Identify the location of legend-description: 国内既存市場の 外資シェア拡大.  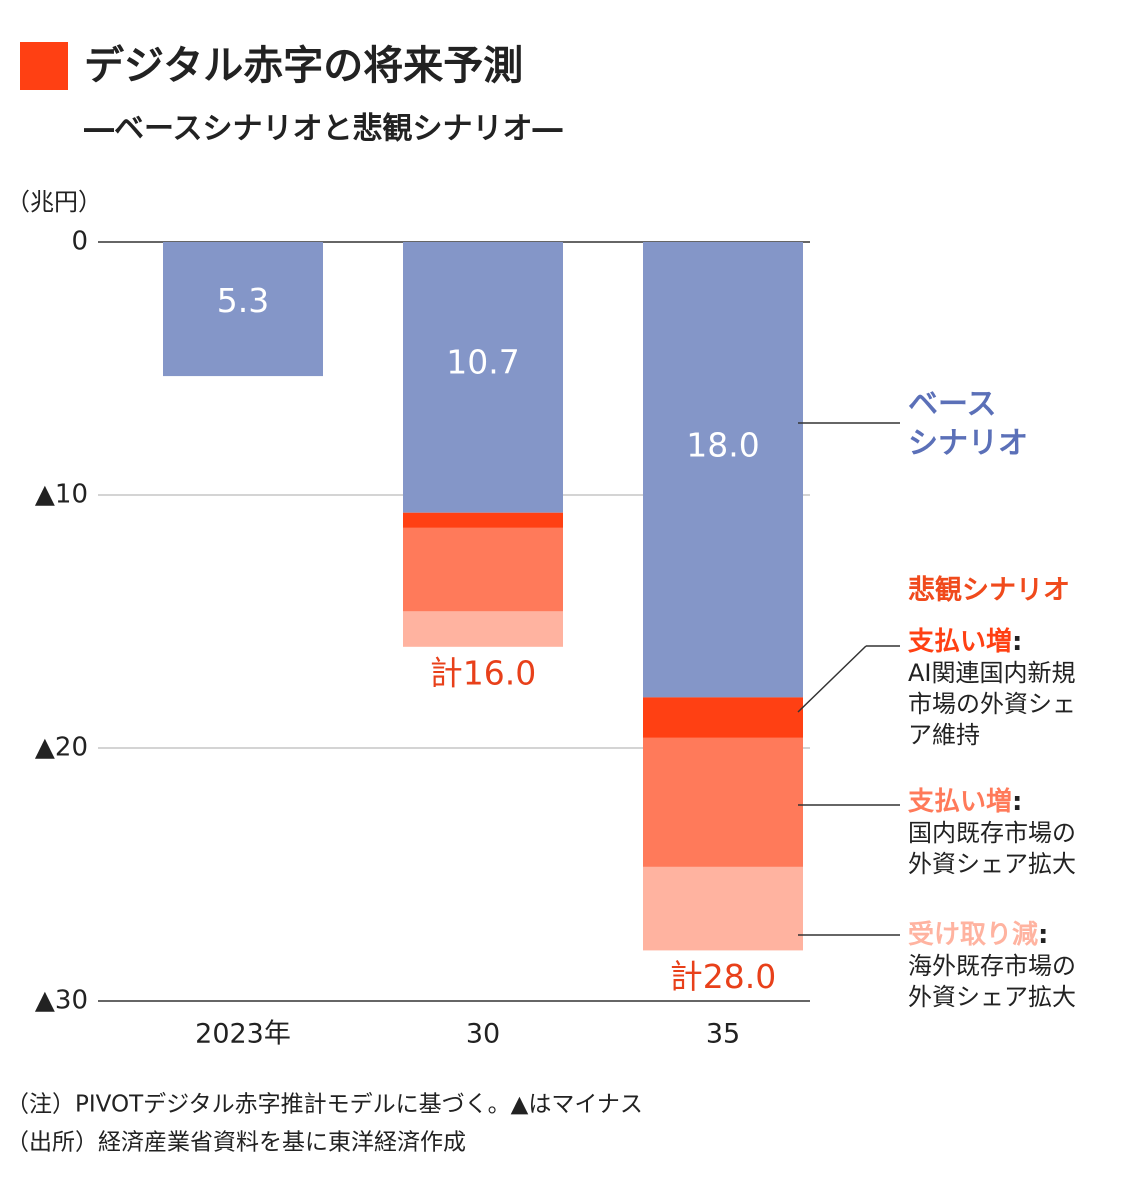
(992, 848).